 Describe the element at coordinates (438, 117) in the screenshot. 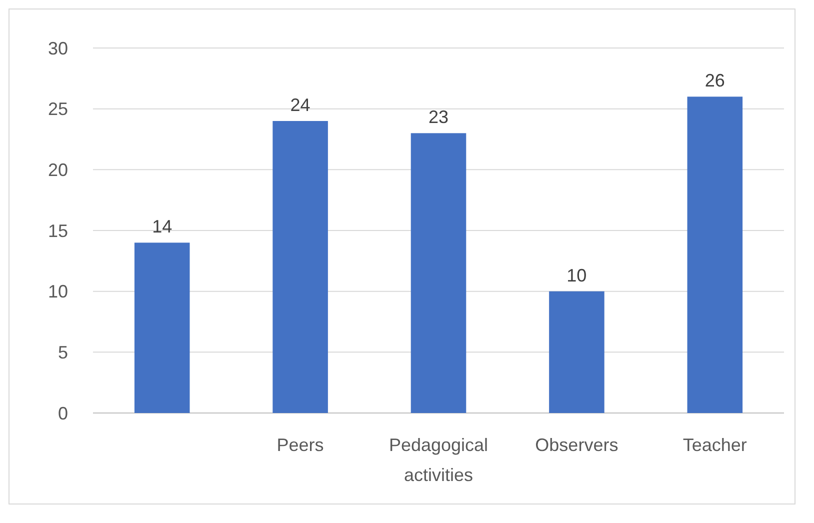

I see `data-label: 23` at that location.